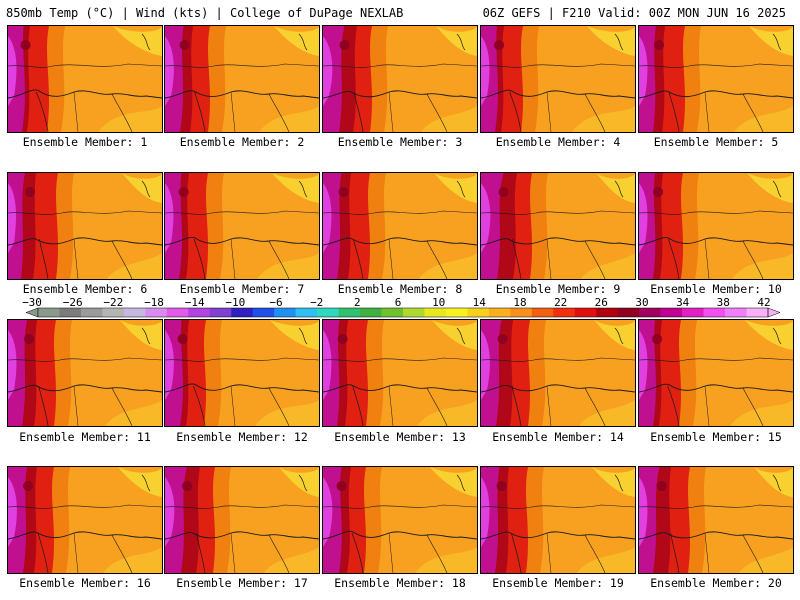 This screenshot has height=600, width=800. What do you see at coordinates (242, 142) in the screenshot?
I see `ensemble-member-label: Ensemble Member: 2` at bounding box center [242, 142].